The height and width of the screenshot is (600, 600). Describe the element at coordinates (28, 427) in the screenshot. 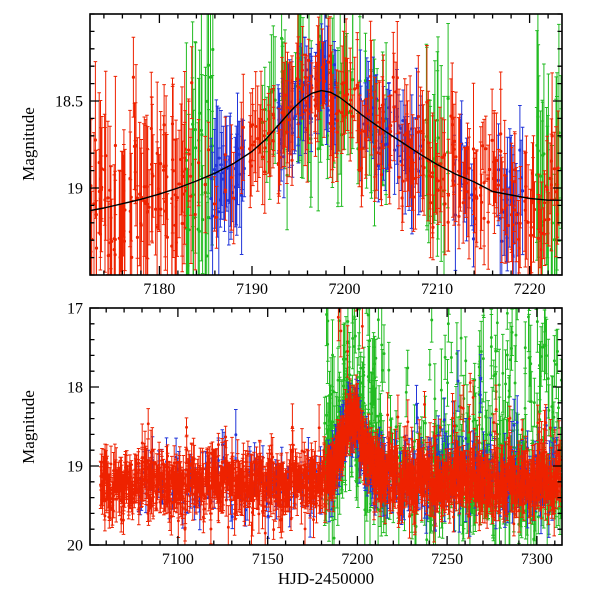

I see `y-axis-label-bottom: Magnitude` at that location.